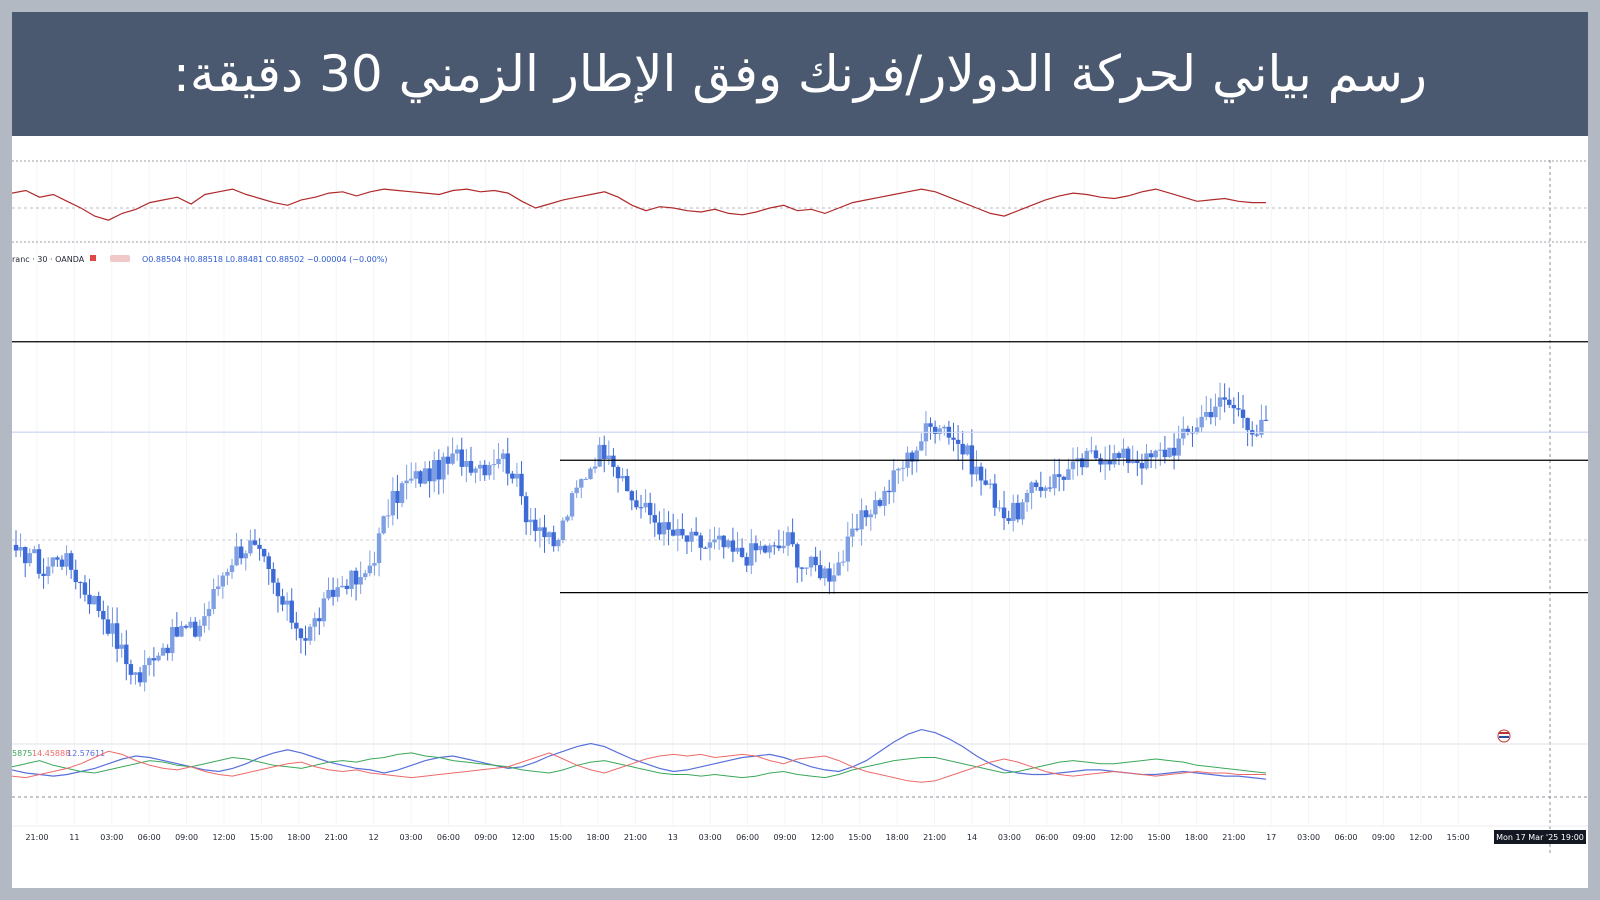 The image size is (1600, 900). Describe the element at coordinates (1196, 837) in the screenshot. I see `time-tick-label: 18:00` at that location.